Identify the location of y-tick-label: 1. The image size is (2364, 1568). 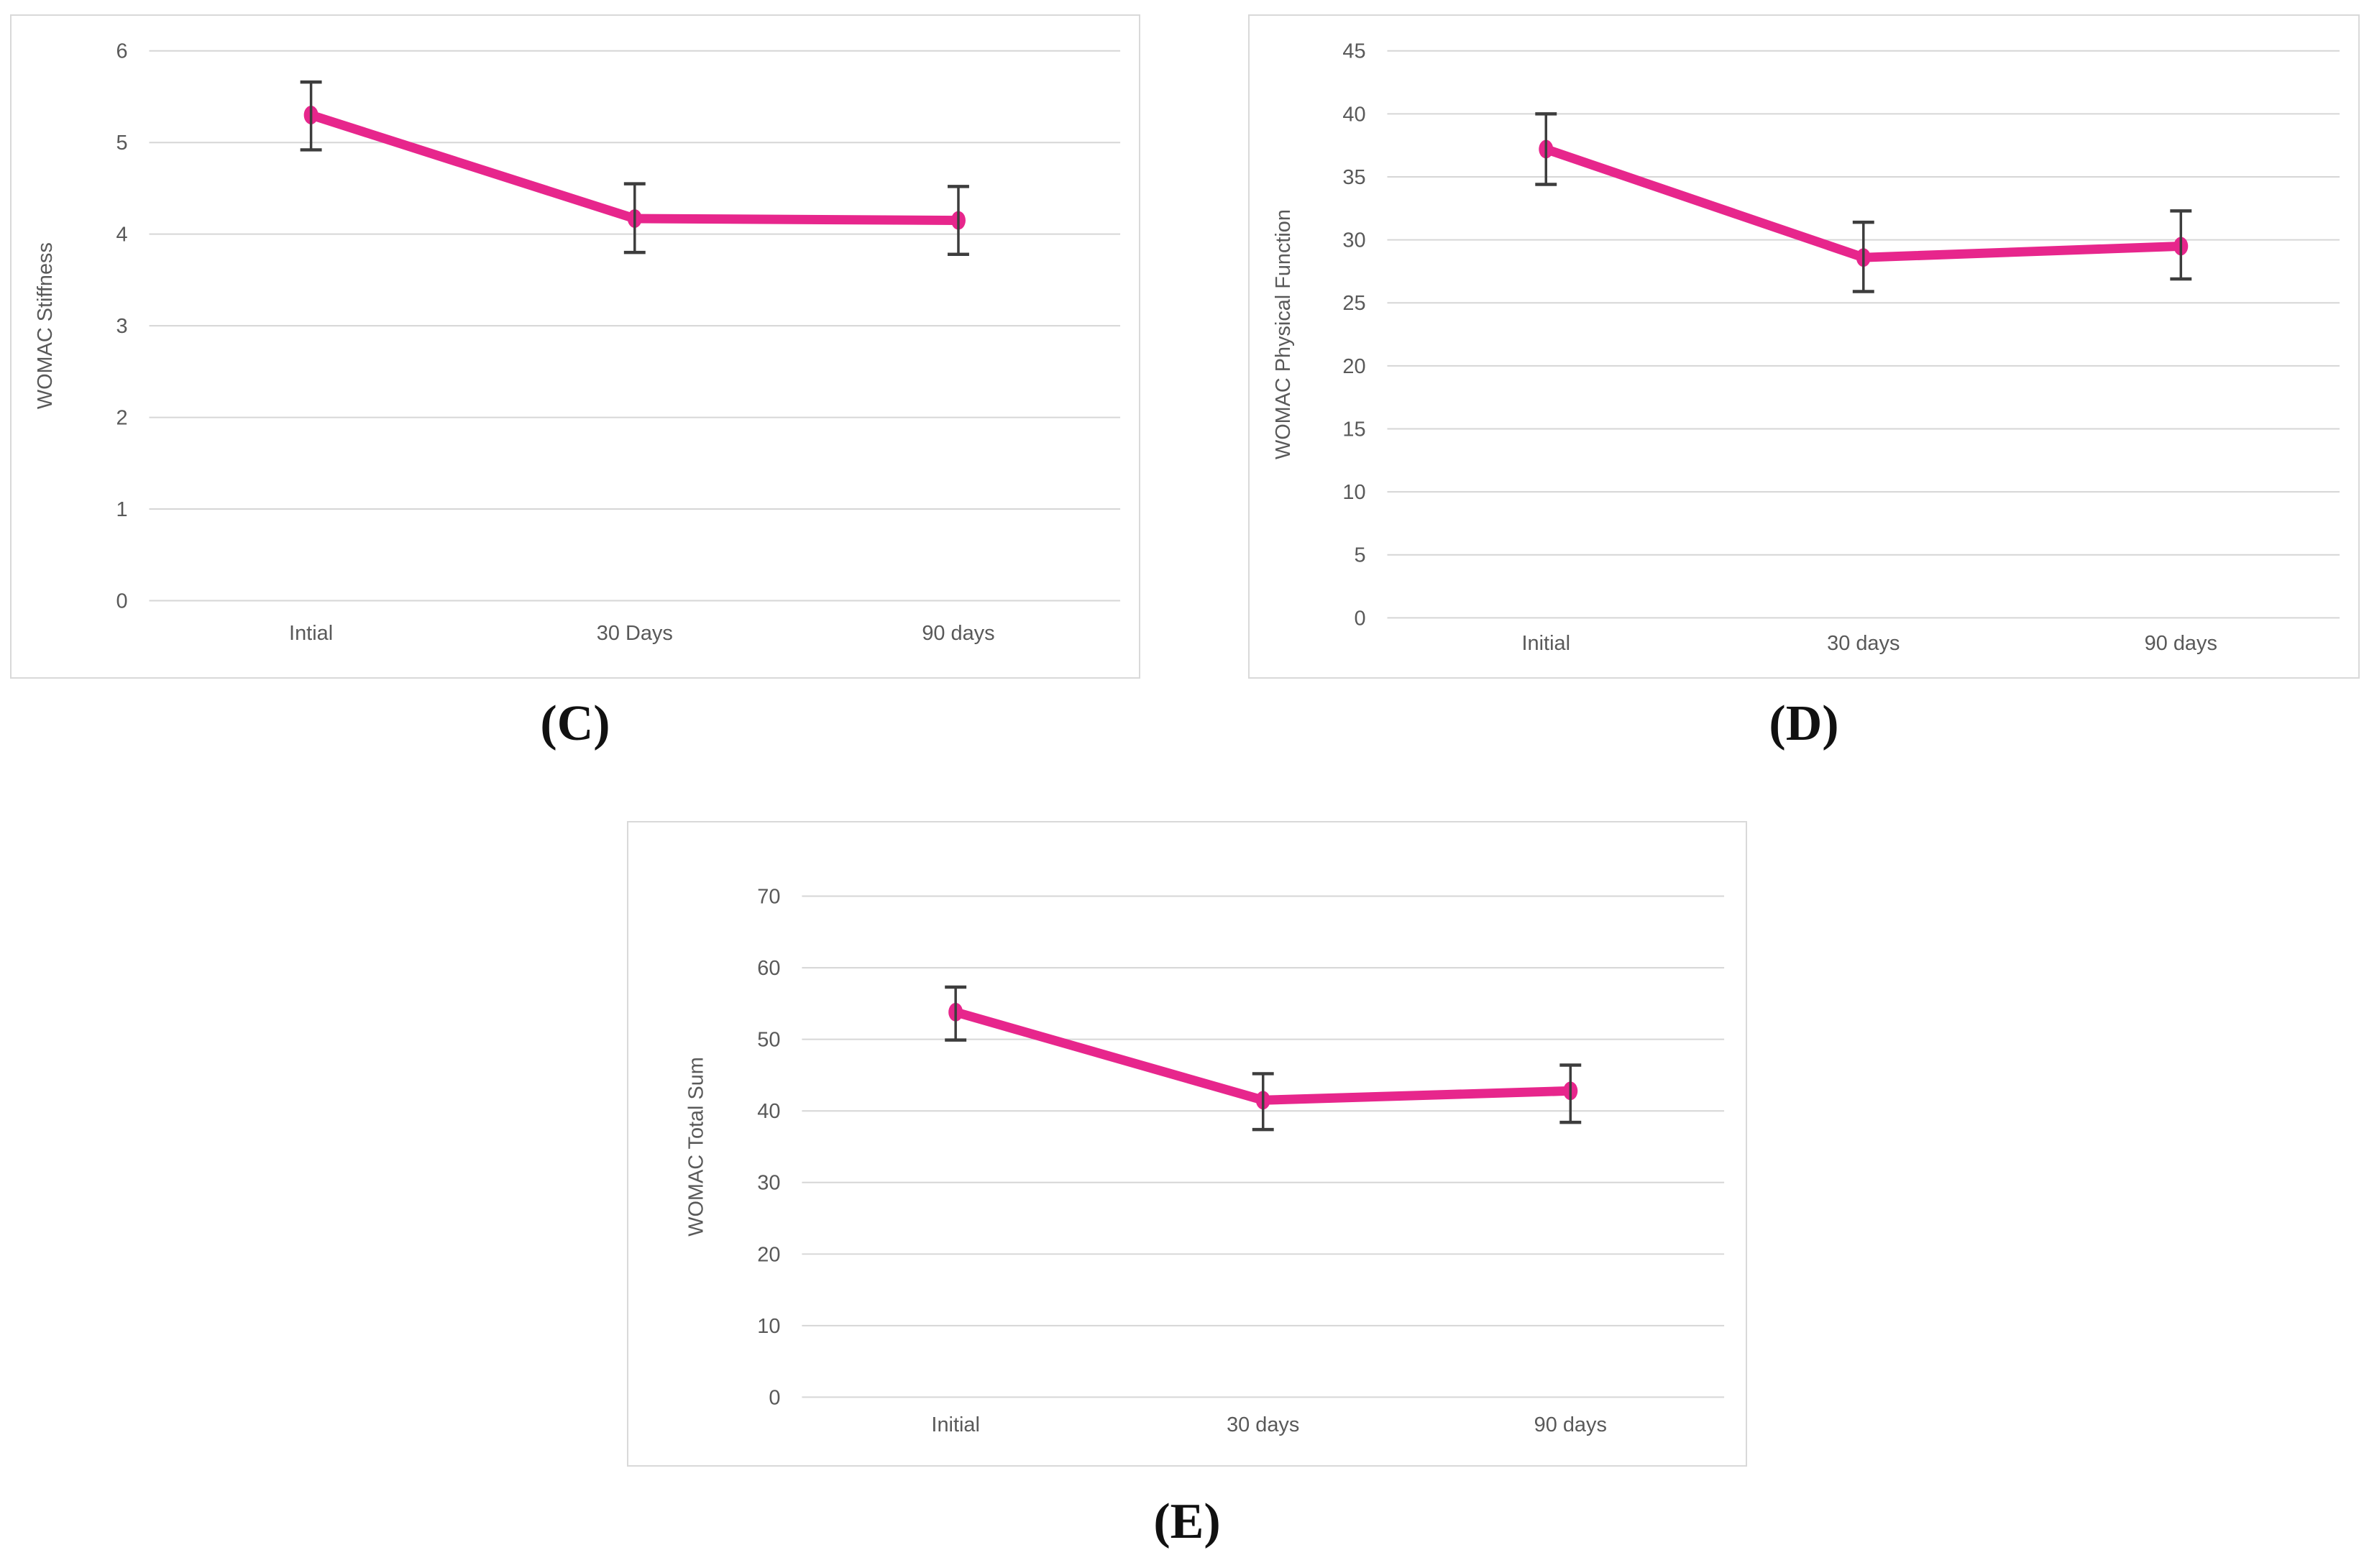
(121, 509).